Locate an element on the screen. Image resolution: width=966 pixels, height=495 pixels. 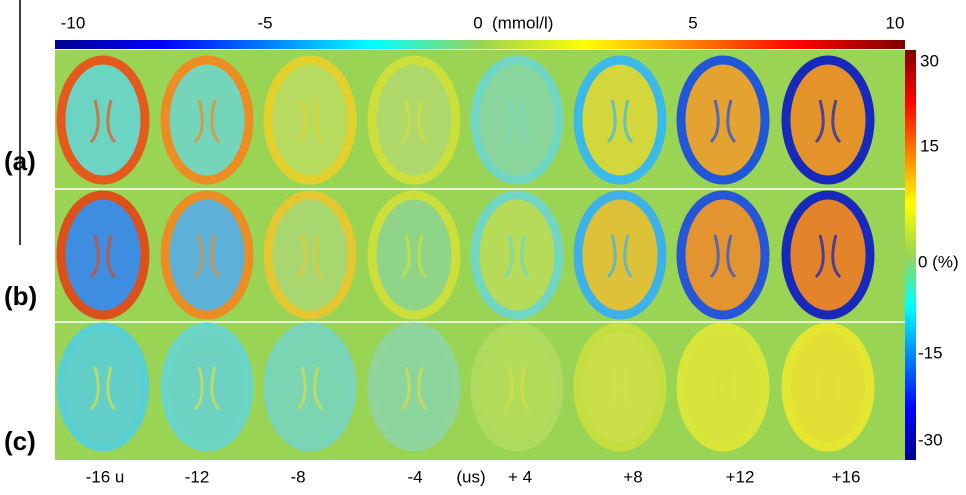
colorbar-tick: 5 is located at coordinates (692, 22).